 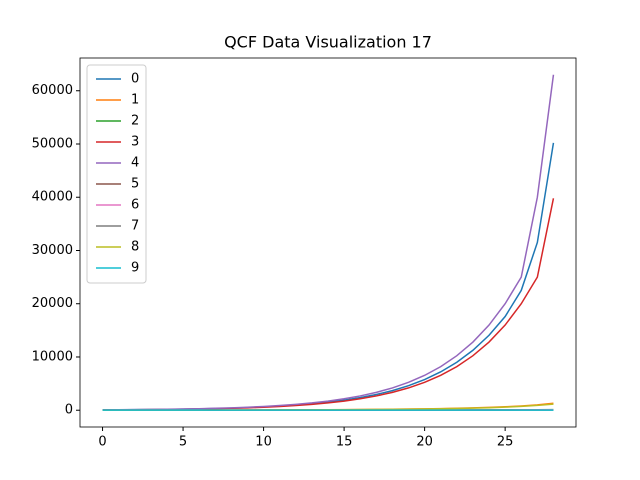 I want to click on x-tick-label: 10, so click(x=263, y=442).